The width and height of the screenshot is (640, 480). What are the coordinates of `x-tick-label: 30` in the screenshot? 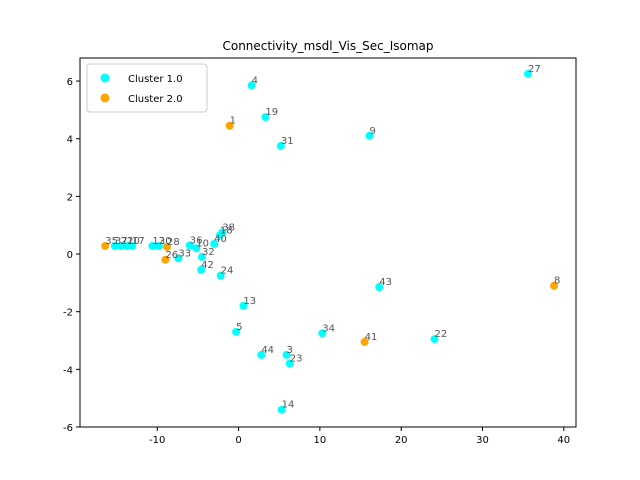 It's located at (482, 440).